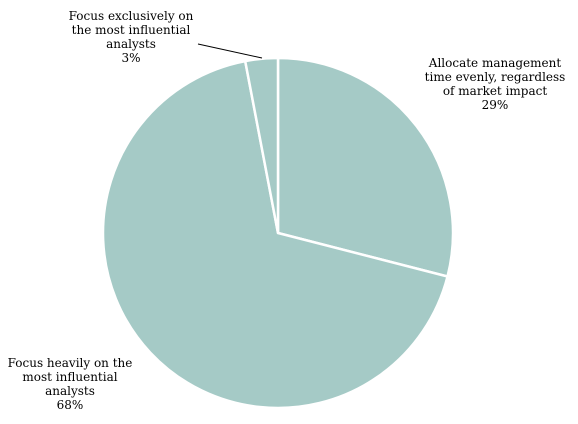 The width and height of the screenshot is (578, 424). I want to click on slice-value-label: 29%, so click(495, 105).